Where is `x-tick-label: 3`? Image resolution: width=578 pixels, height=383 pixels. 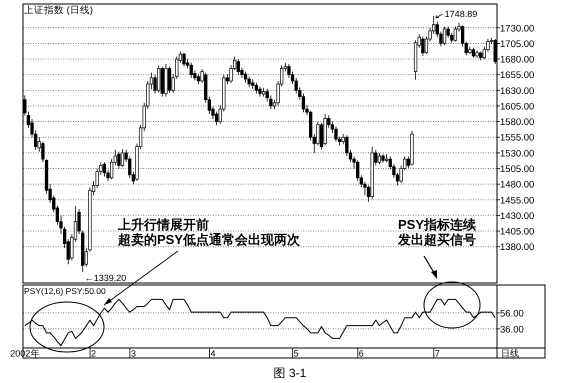
x-tick-label: 3 is located at coordinates (133, 353).